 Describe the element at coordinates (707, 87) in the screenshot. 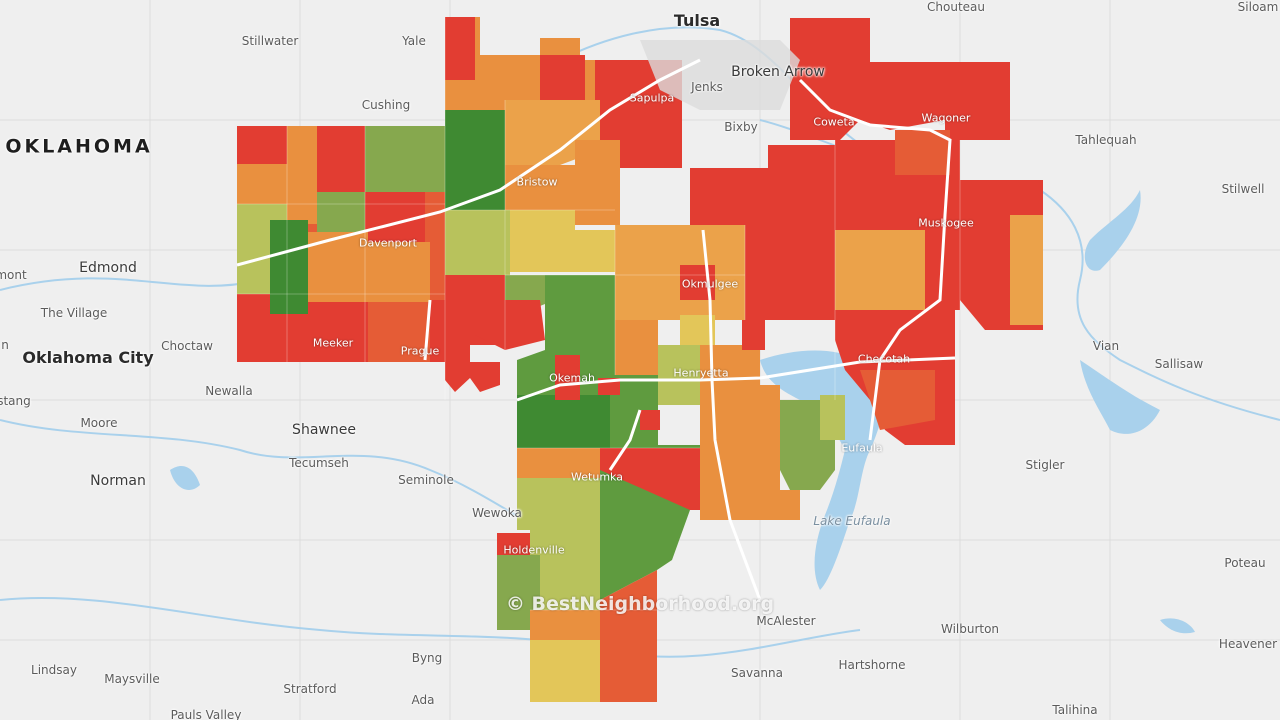

I see `city-label-jenks: Jenks` at that location.